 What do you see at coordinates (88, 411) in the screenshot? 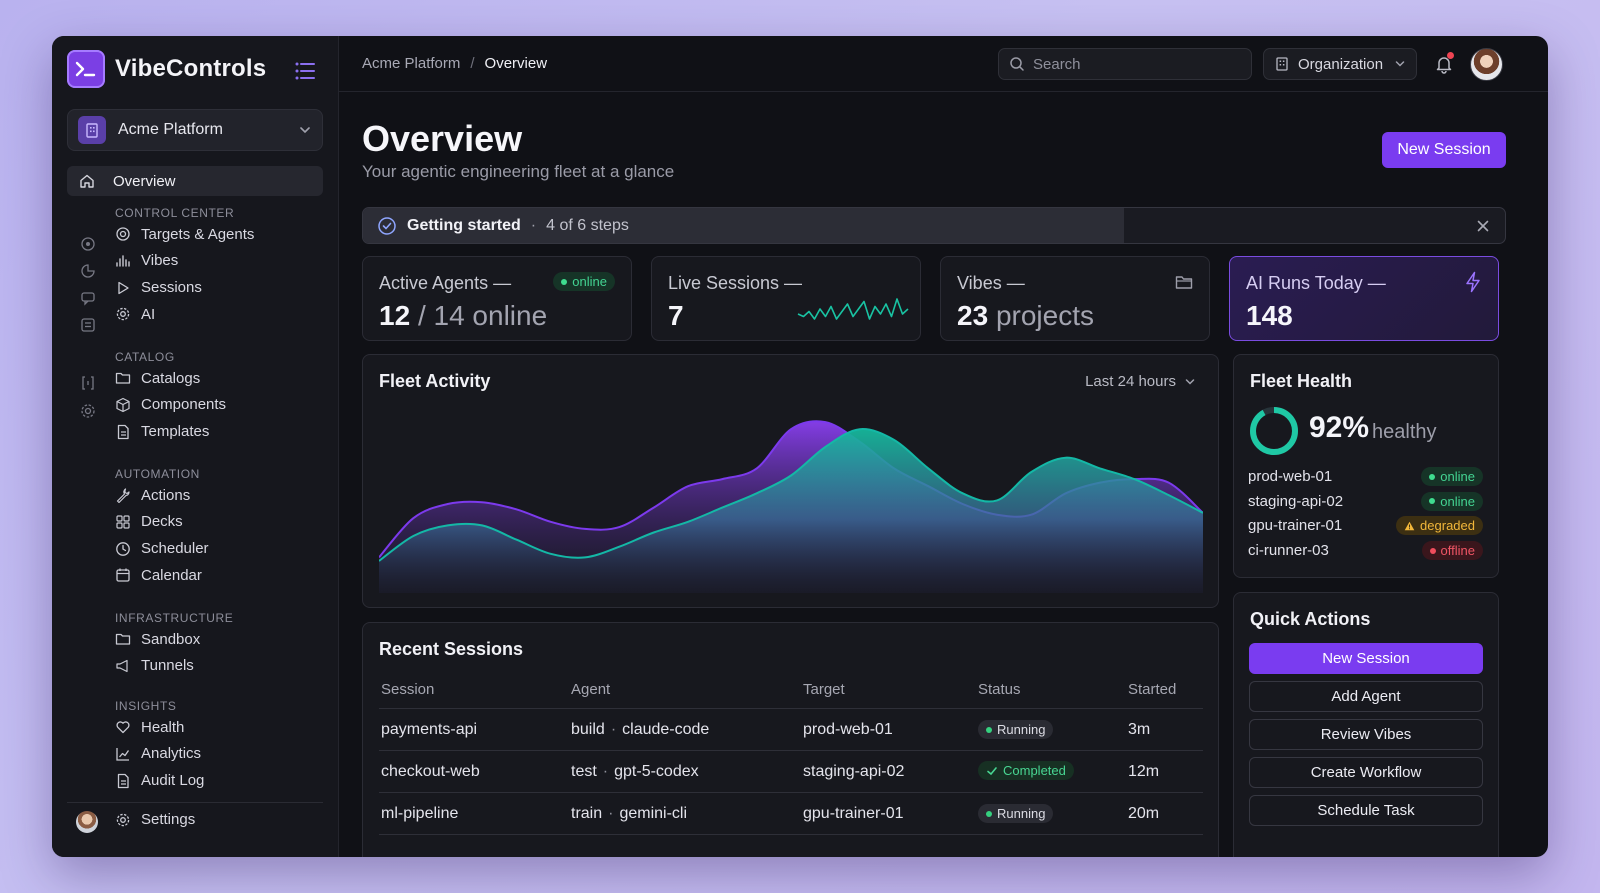
I see `gear-rail-icon` at bounding box center [88, 411].